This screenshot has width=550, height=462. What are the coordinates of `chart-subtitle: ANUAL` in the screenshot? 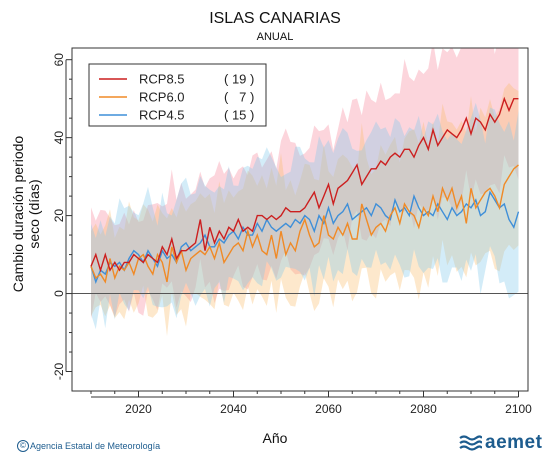 It's located at (275, 37).